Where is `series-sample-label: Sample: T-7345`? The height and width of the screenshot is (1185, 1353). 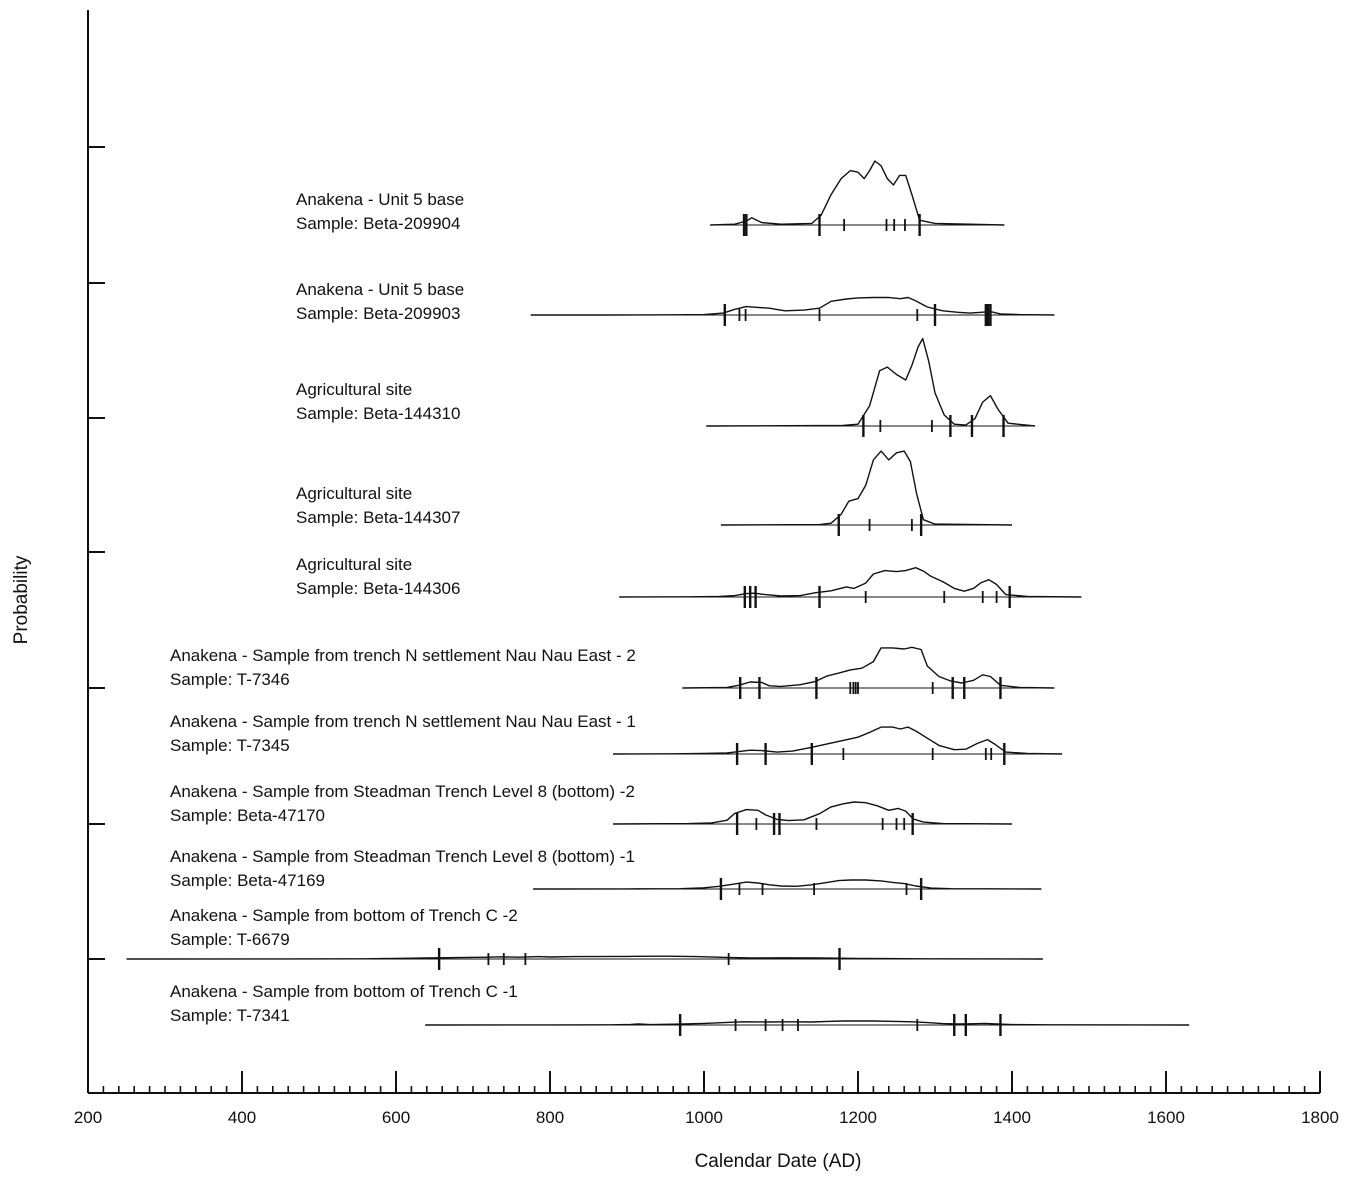
series-sample-label: Sample: T-7345 is located at coordinates (230, 745).